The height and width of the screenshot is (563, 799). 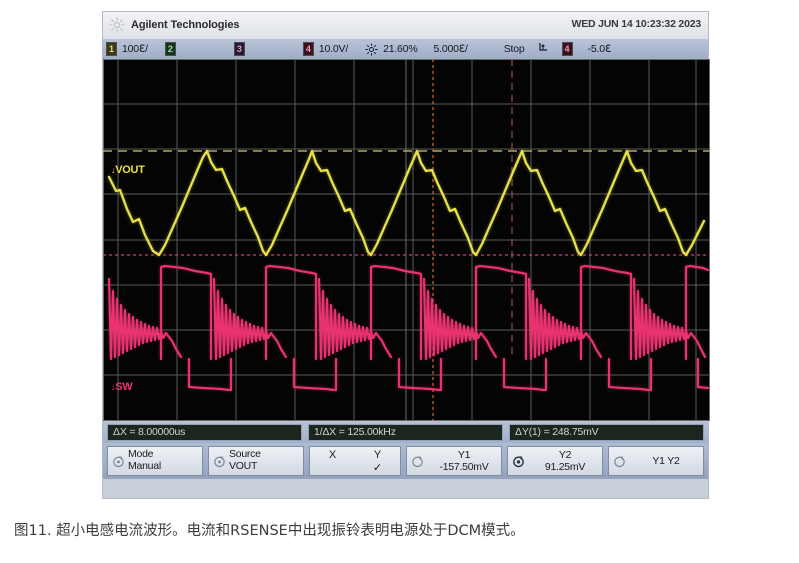 I want to click on softkey-y2-value: 91.25mV, so click(x=565, y=467).